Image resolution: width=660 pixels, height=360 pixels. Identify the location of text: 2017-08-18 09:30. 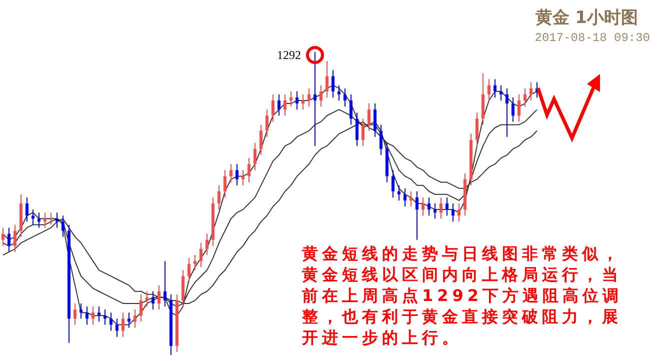
(592, 38).